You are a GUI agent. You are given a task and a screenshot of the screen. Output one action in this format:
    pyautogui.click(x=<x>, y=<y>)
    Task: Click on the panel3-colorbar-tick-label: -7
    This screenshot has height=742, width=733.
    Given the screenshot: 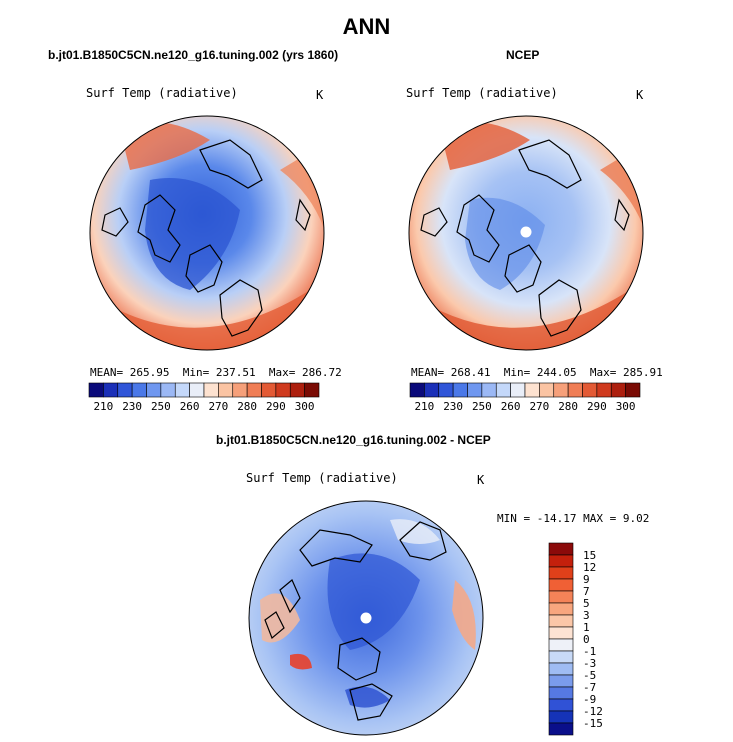 What is the action you would take?
    pyautogui.click(x=589, y=687)
    